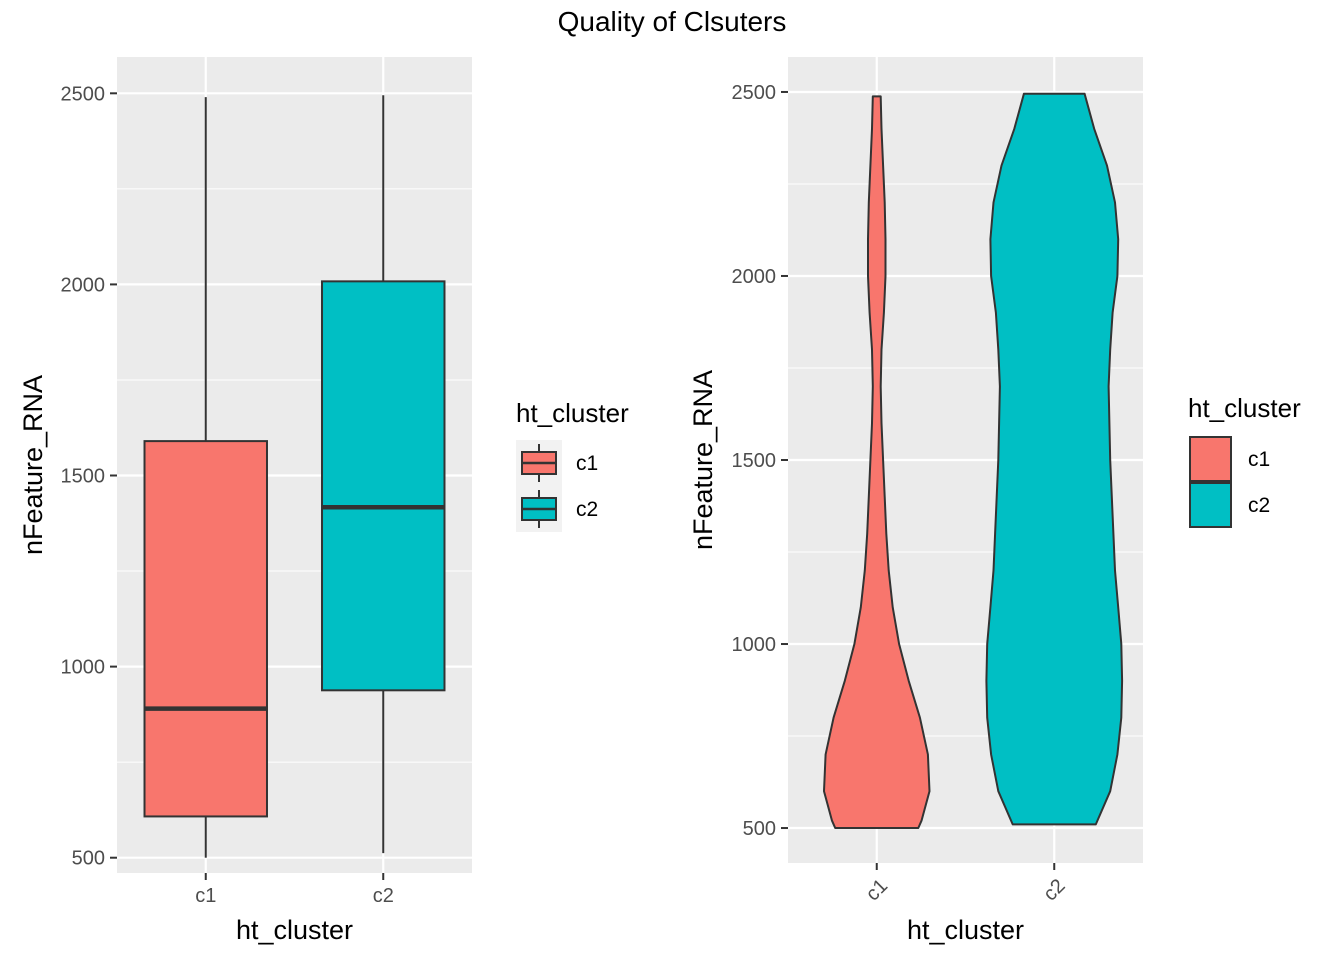  I want to click on violin-c2, so click(1054, 459).